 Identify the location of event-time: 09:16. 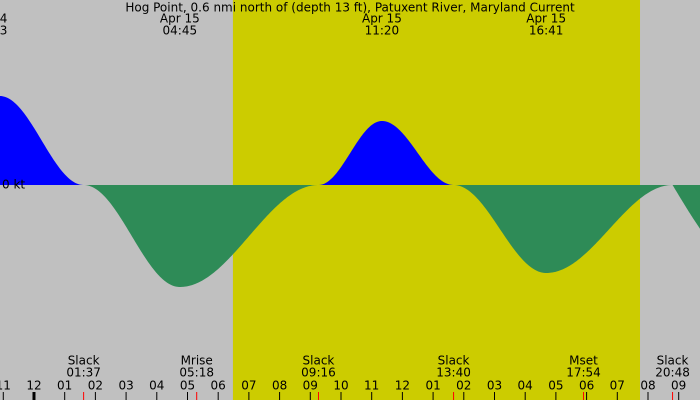
(318, 373).